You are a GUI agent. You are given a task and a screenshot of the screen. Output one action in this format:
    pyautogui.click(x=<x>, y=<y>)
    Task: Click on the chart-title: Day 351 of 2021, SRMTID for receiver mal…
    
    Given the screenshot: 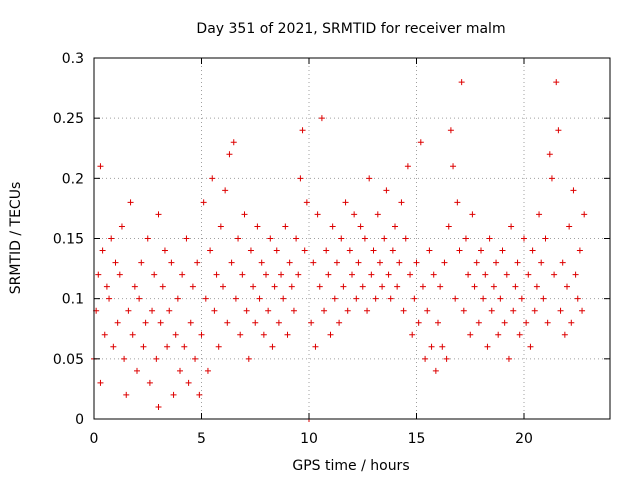 What is the action you would take?
    pyautogui.click(x=350, y=29)
    